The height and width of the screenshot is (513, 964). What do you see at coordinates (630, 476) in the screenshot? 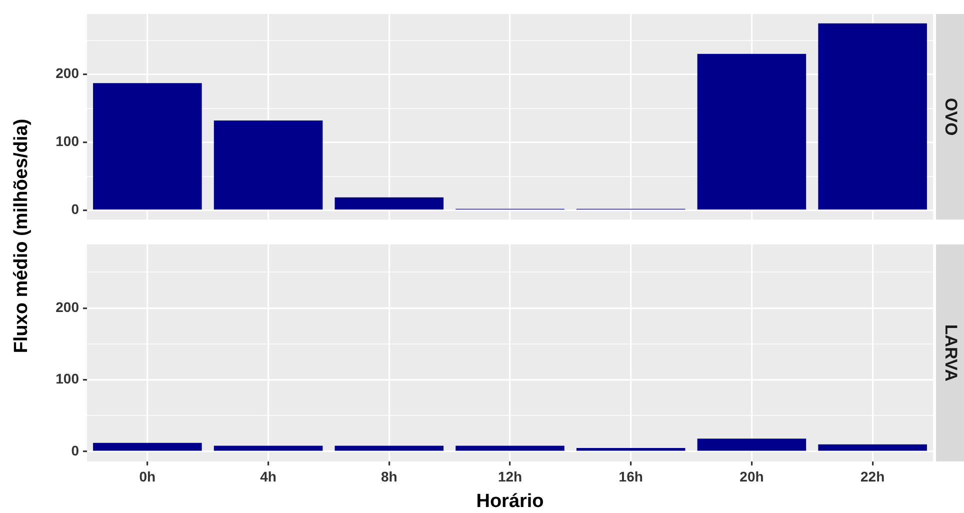
I see `x-tick-label: 16h` at bounding box center [630, 476].